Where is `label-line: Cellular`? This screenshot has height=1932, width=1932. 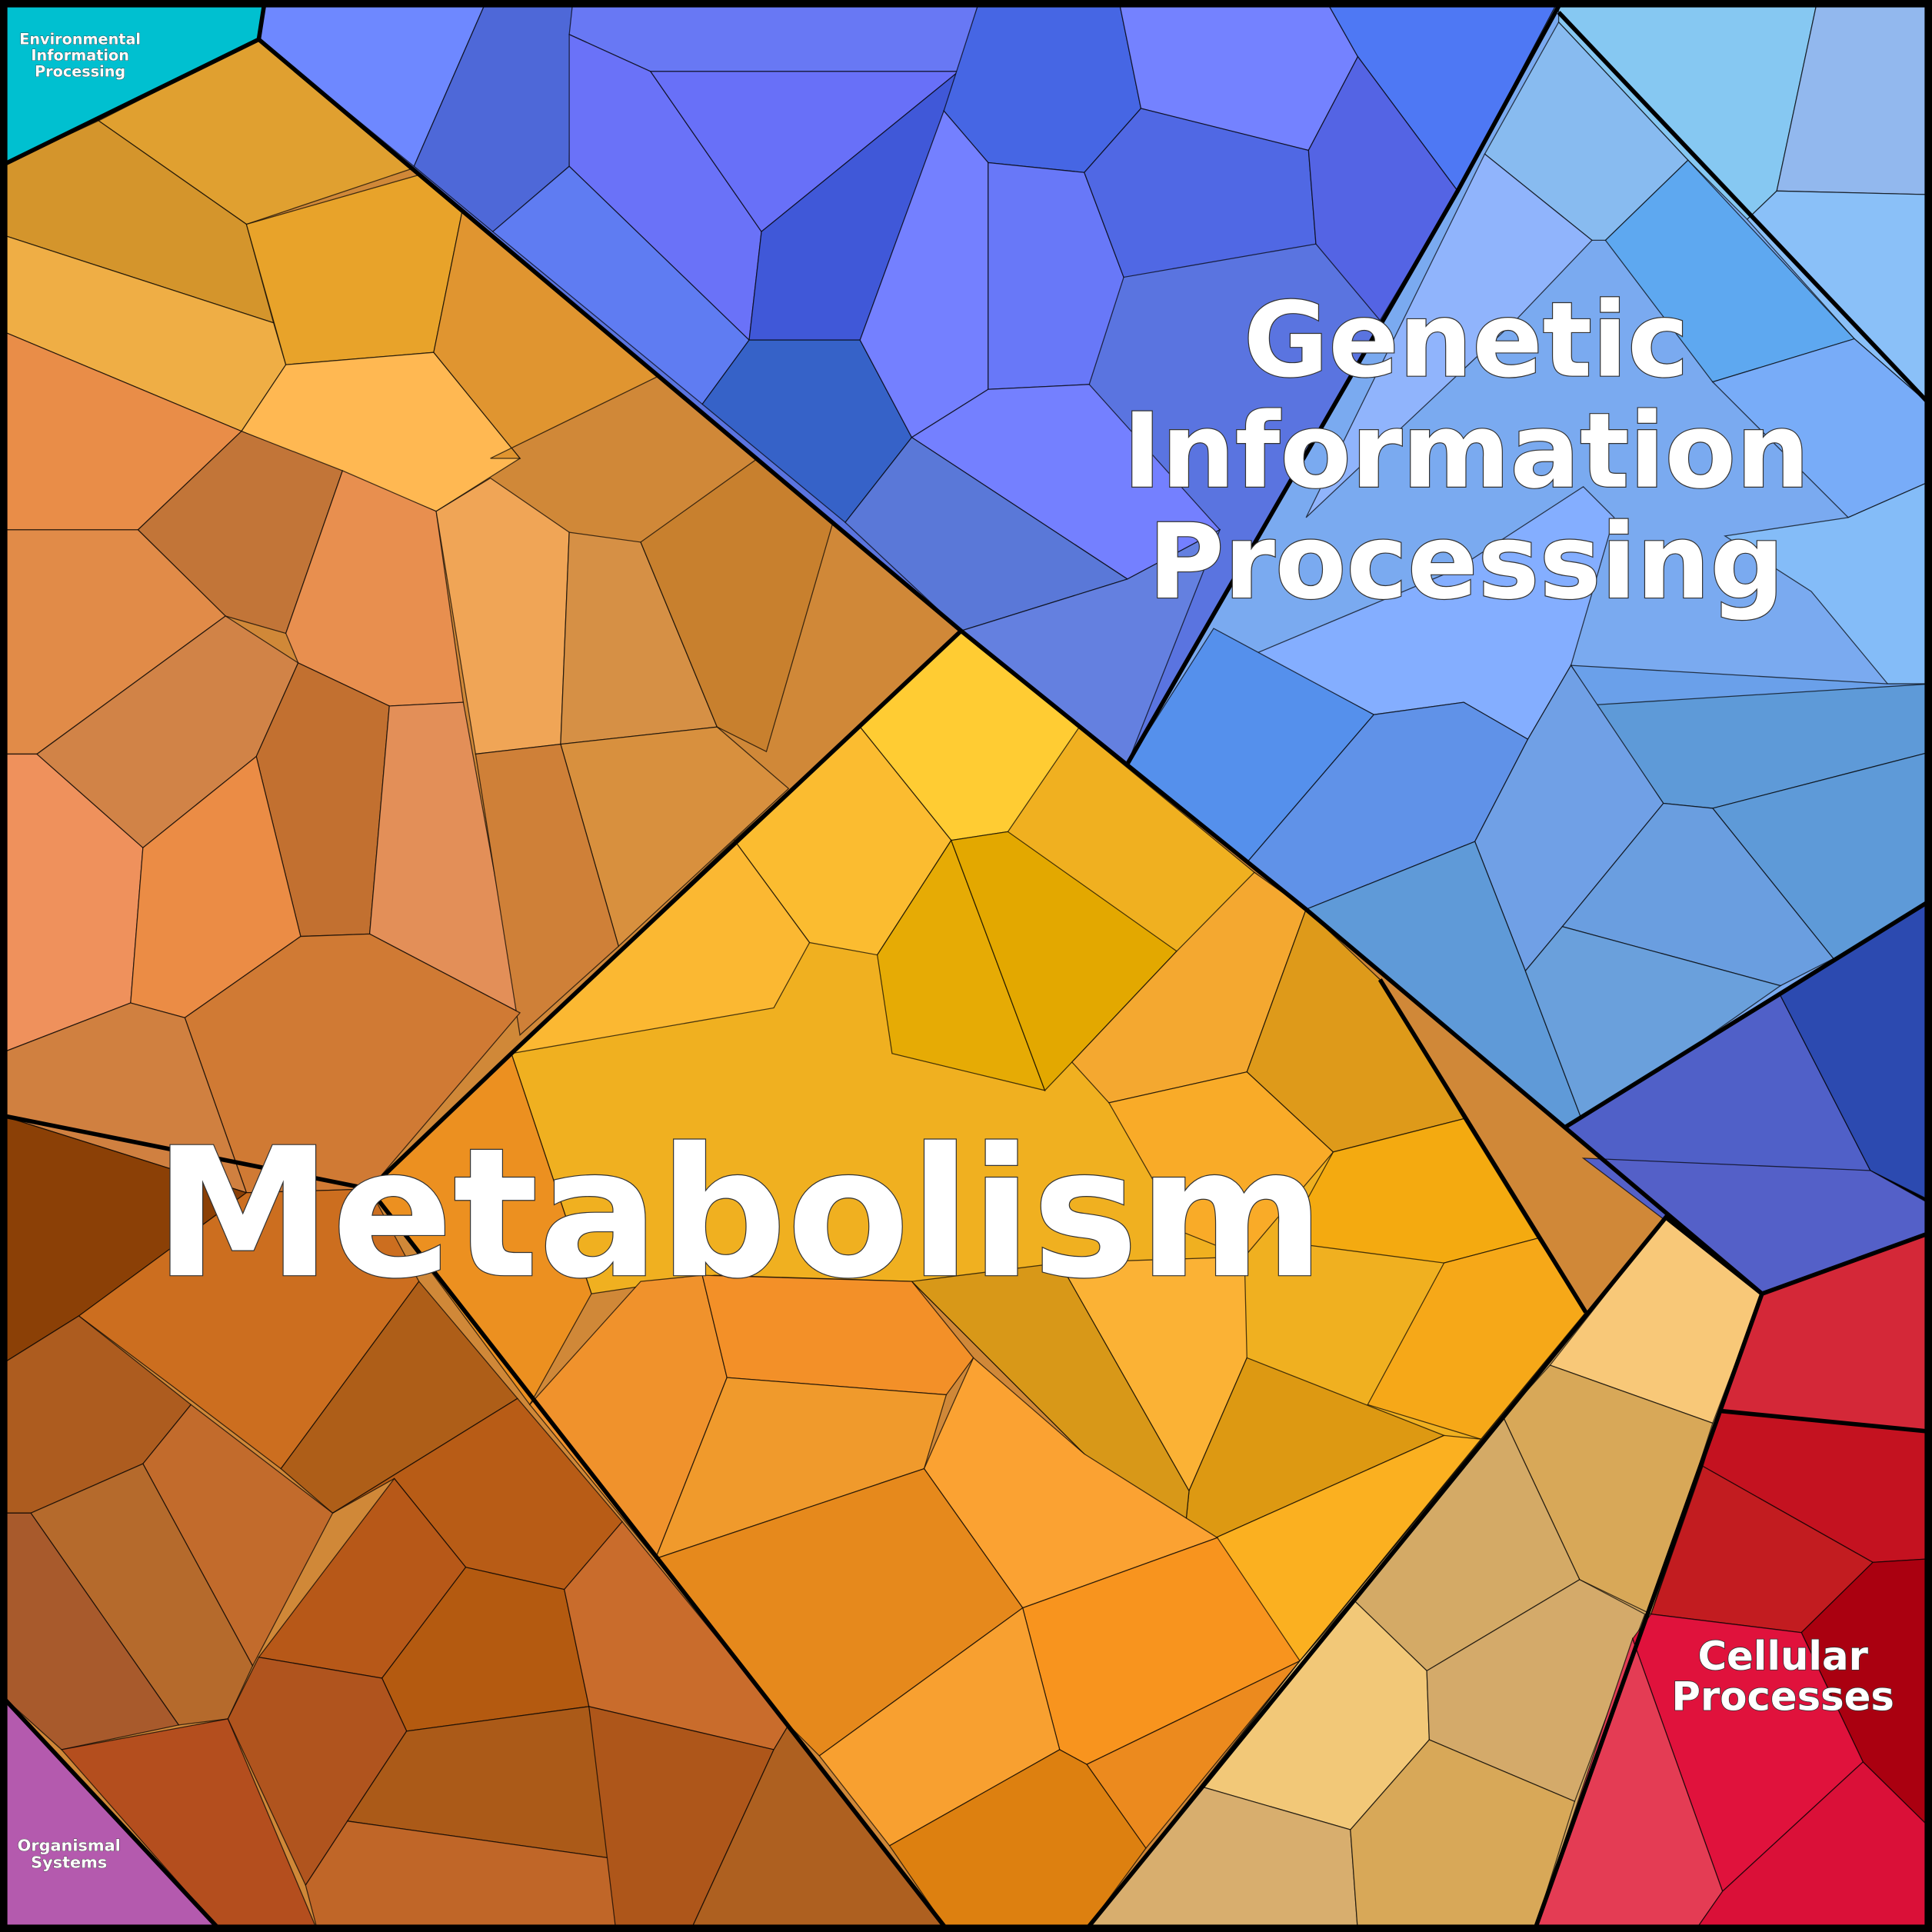 label-line: Cellular is located at coordinates (1782, 1657).